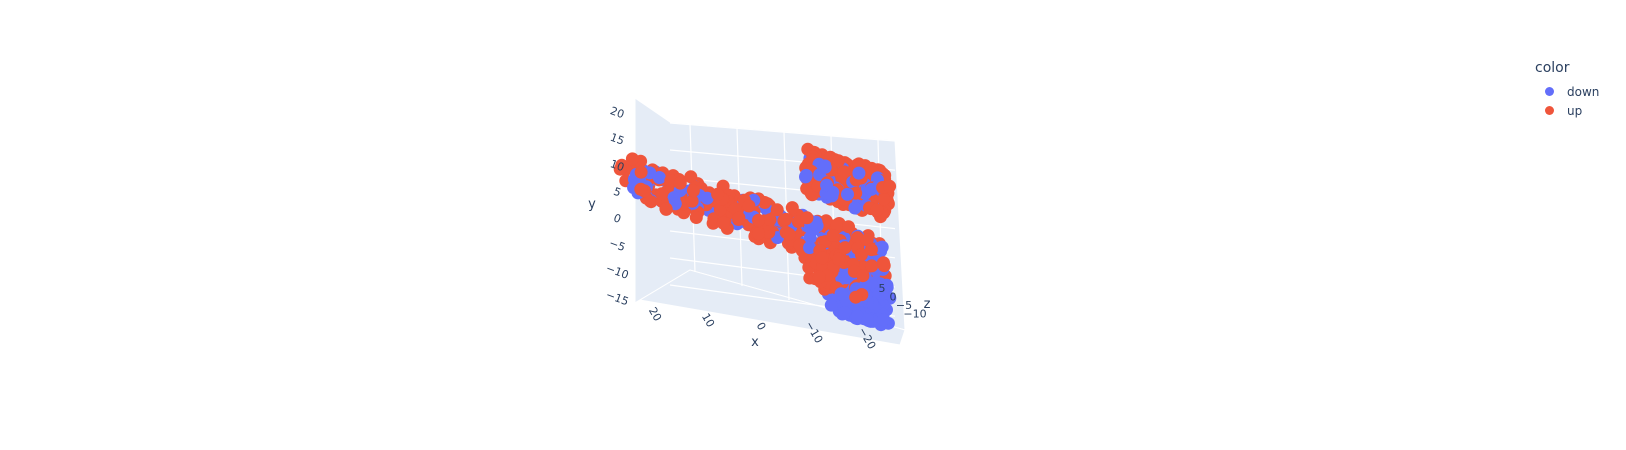  What do you see at coordinates (617, 192) in the screenshot?
I see `y-tick-label: 5` at bounding box center [617, 192].